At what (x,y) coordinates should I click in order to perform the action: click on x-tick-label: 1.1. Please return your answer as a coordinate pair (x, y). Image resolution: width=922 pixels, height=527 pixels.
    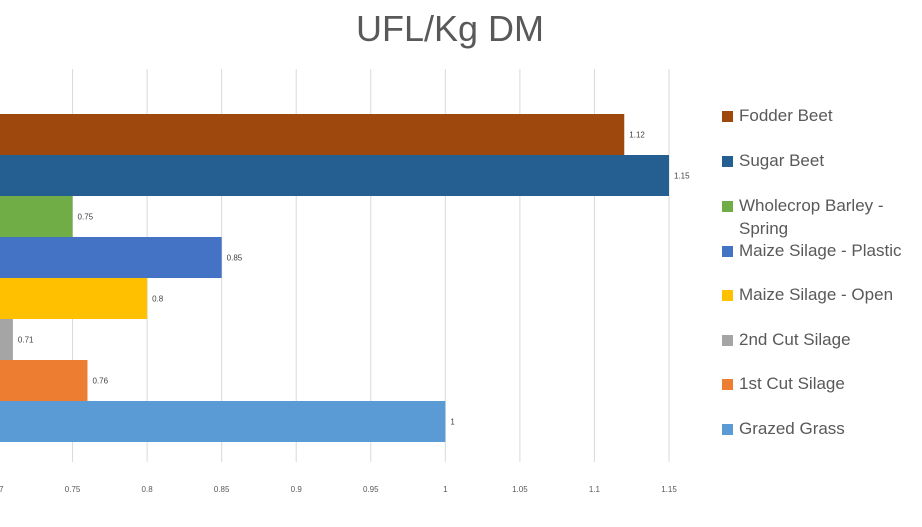
    Looking at the image, I should click on (595, 489).